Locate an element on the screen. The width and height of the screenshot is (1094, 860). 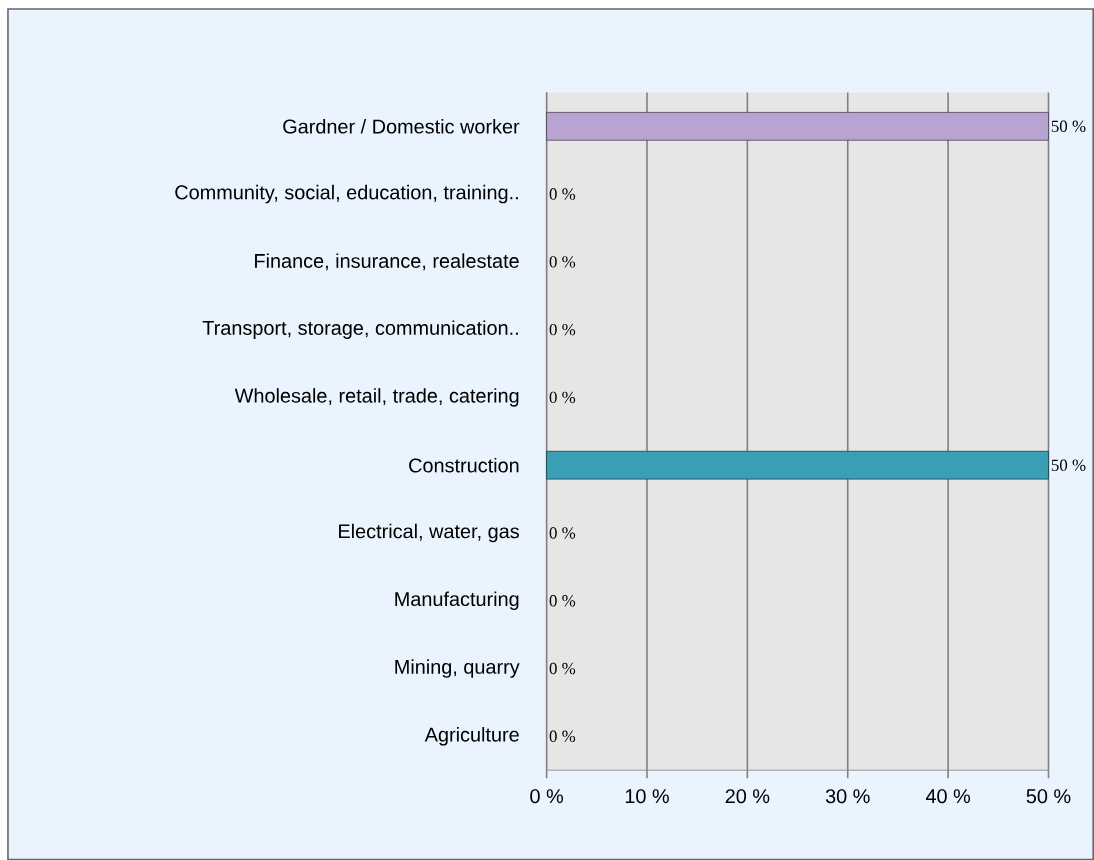
y-tick-label: Wholesale, retail, trade, catering is located at coordinates (376, 397).